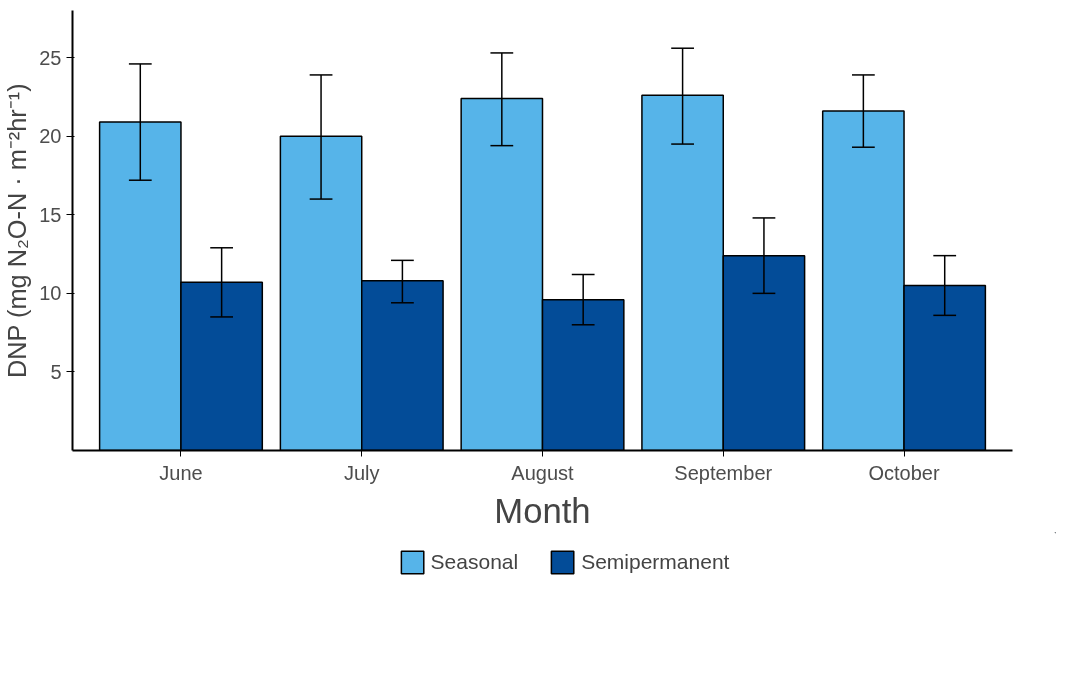 The height and width of the screenshot is (685, 1087). I want to click on x-tick-label: October, so click(904, 472).